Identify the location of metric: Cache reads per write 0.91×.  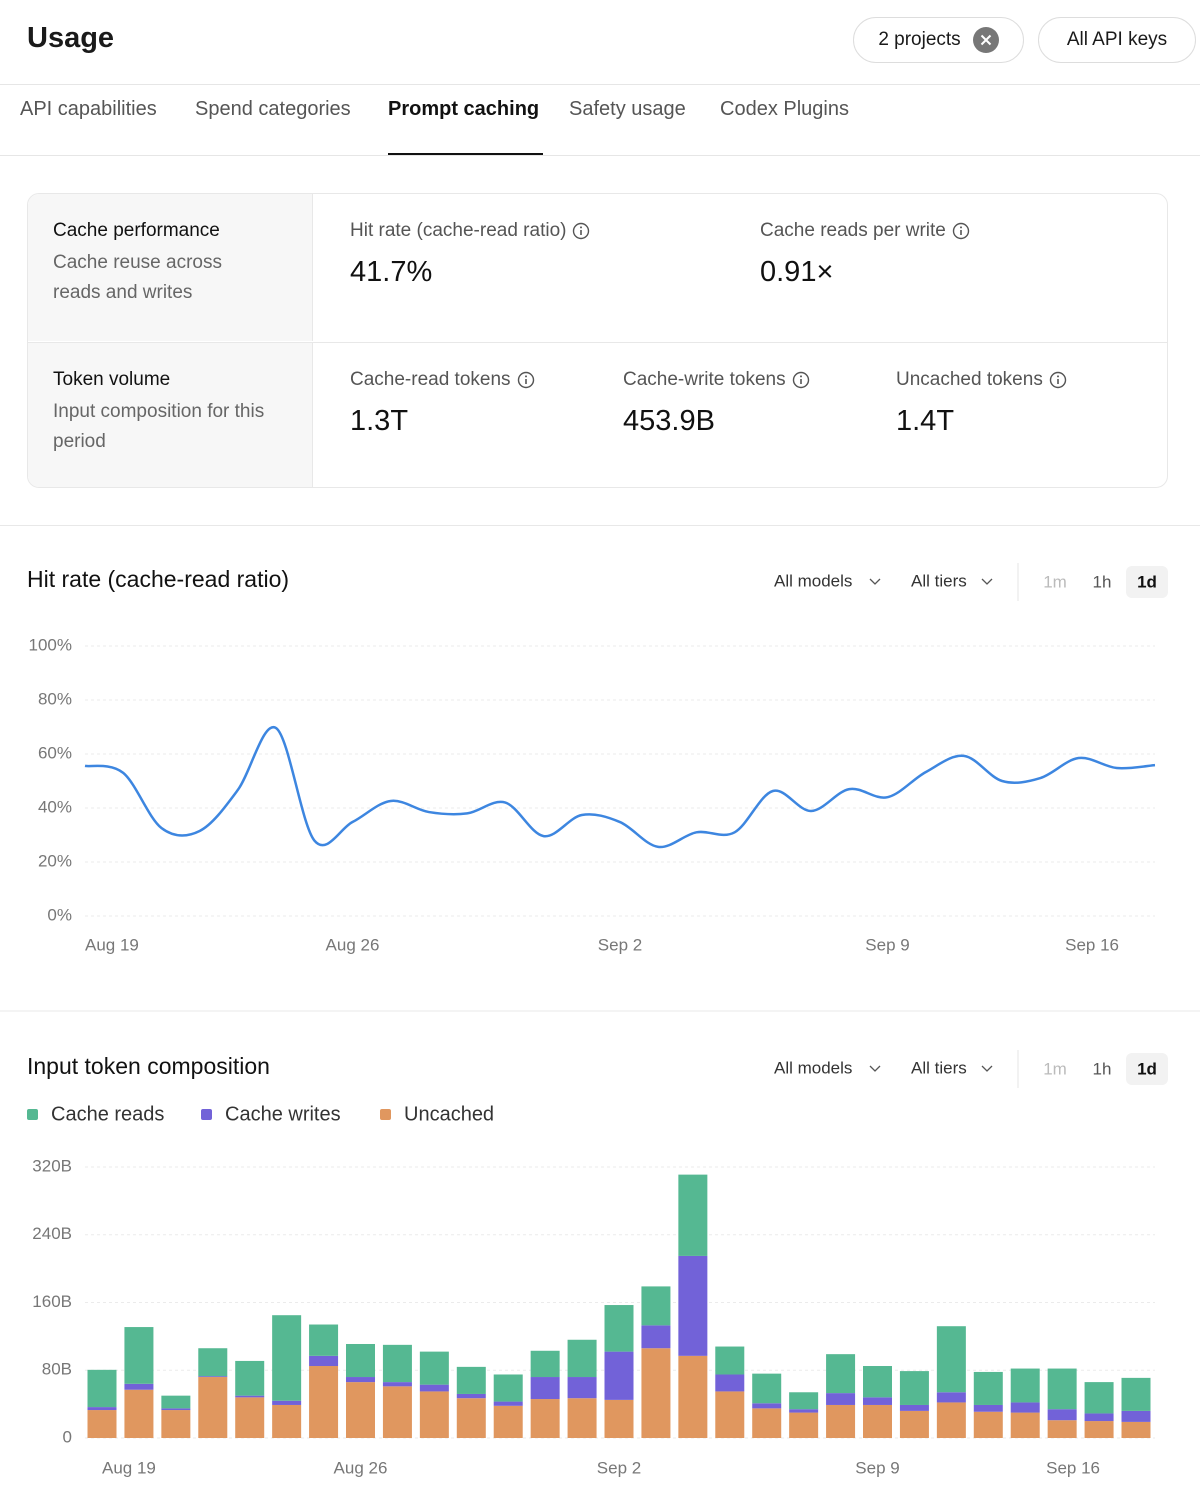
(865, 254).